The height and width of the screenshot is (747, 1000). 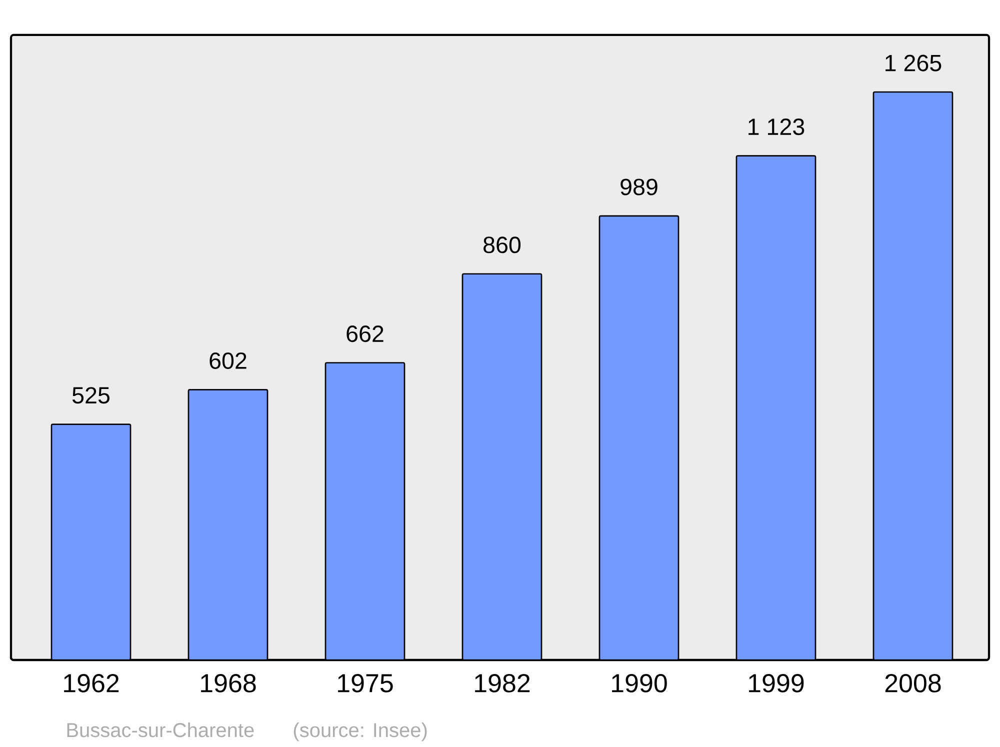 I want to click on text: Bussac-sur-Charente, so click(x=160, y=730).